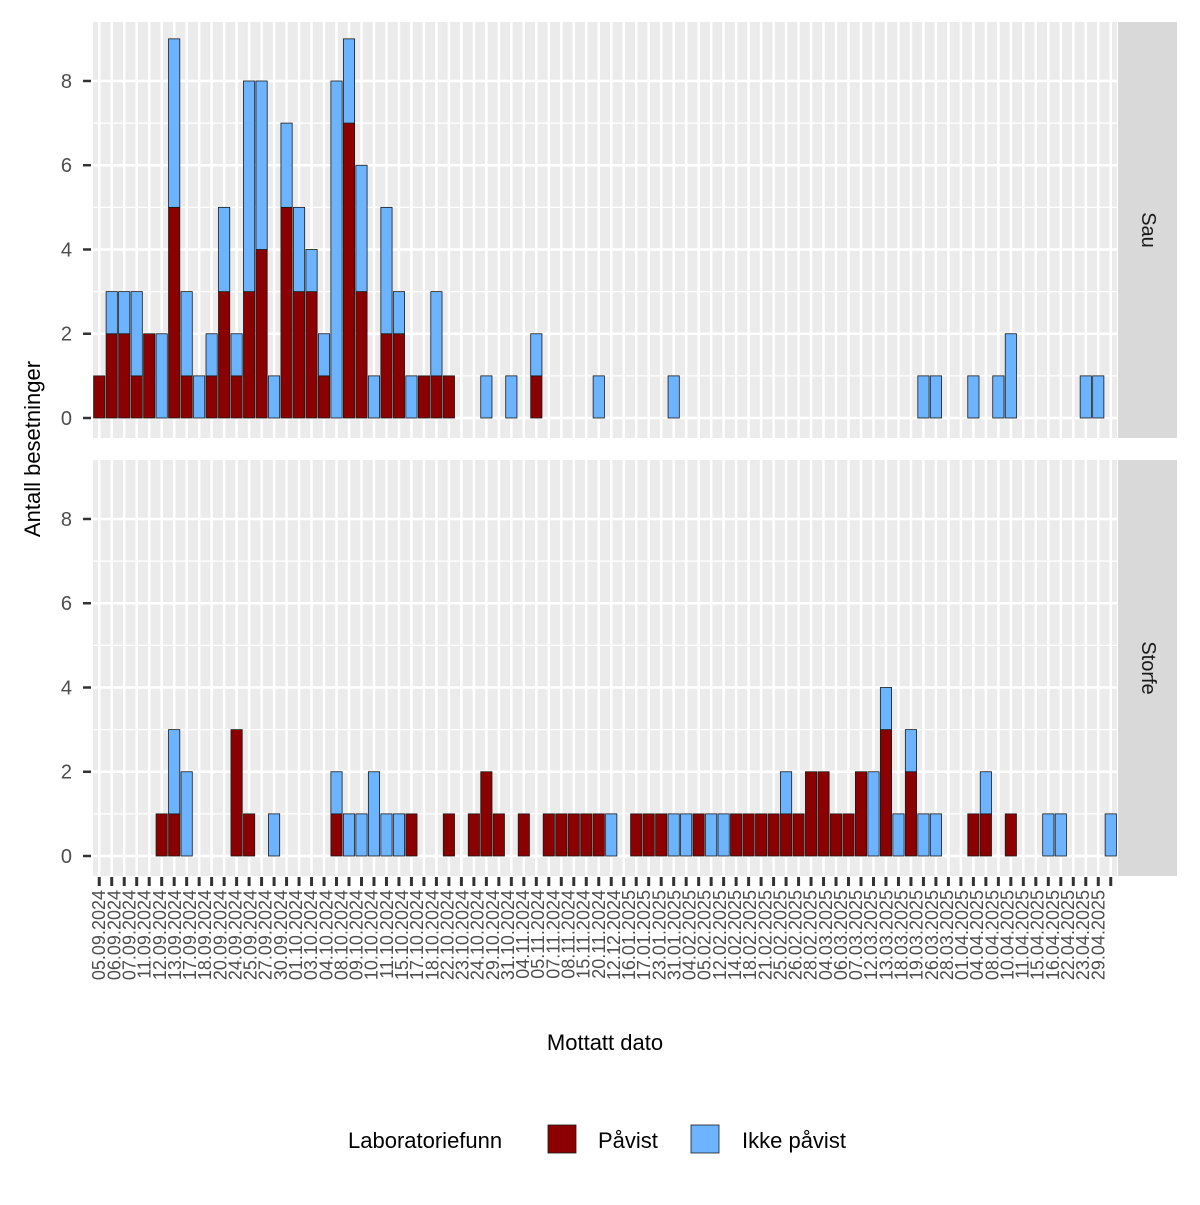  I want to click on y-tick-label: 4, so click(66, 688).